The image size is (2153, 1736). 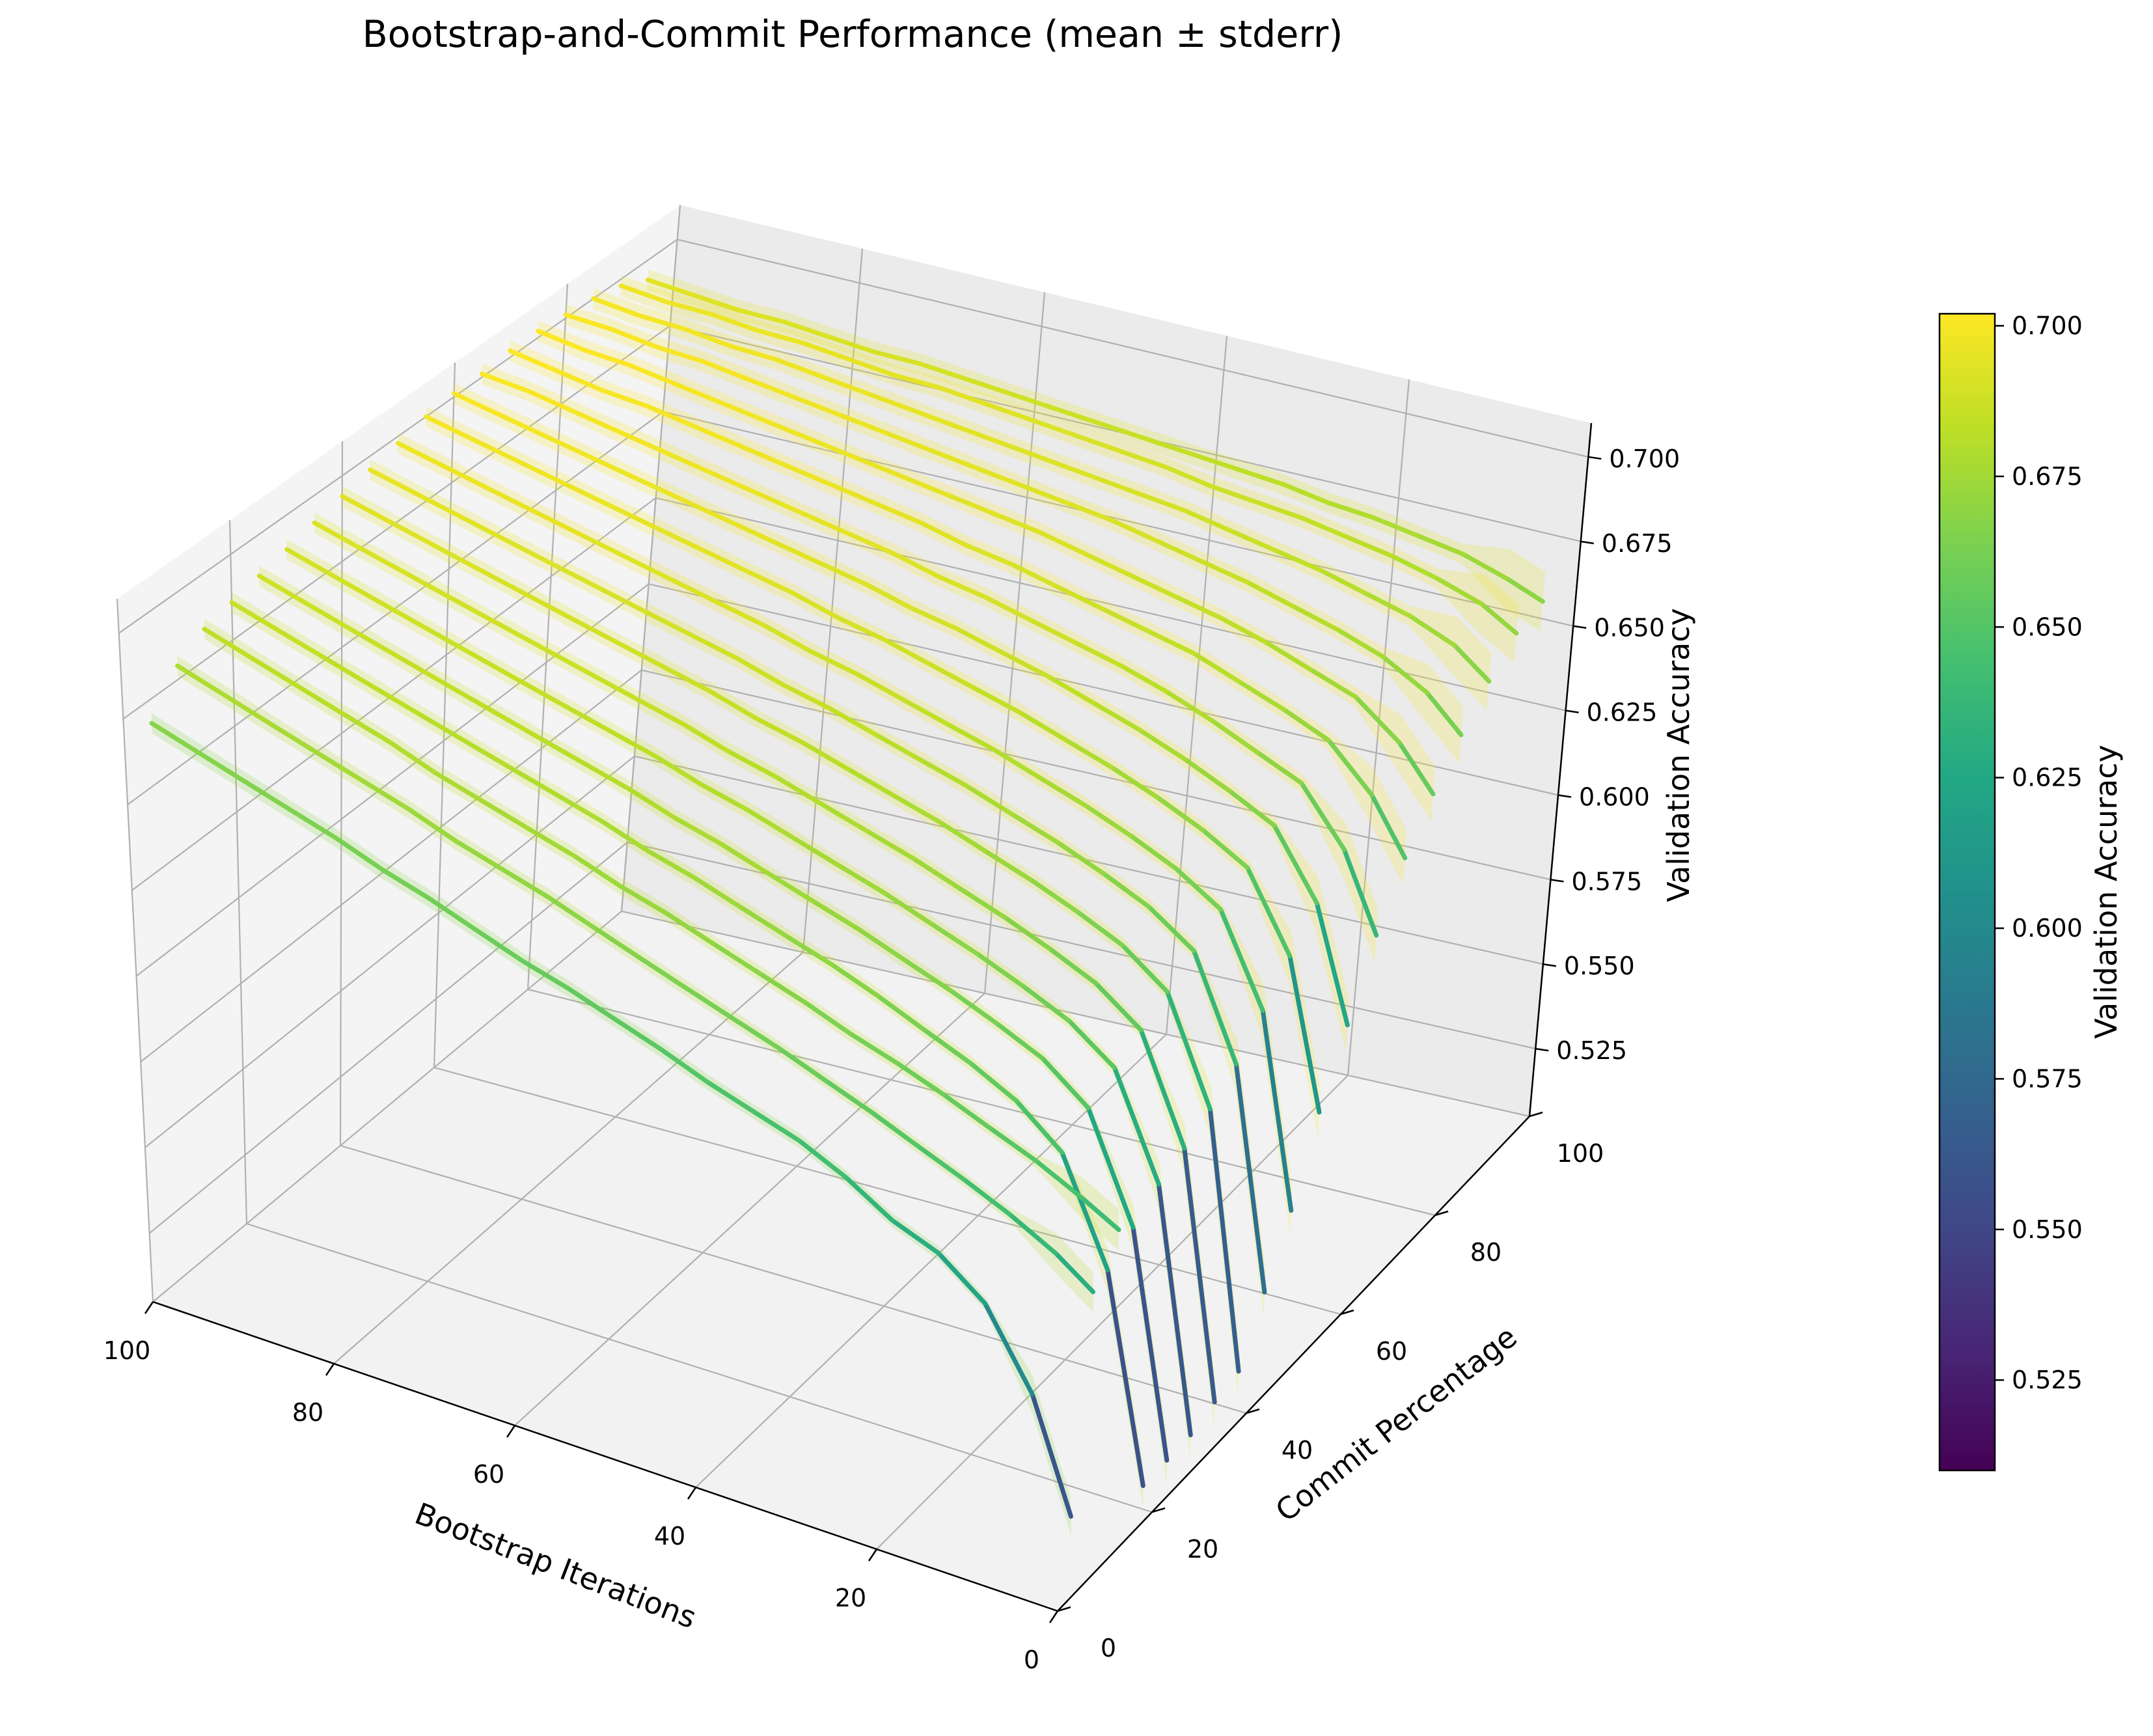 I want to click on z-gridline, so click(x=842, y=1037).